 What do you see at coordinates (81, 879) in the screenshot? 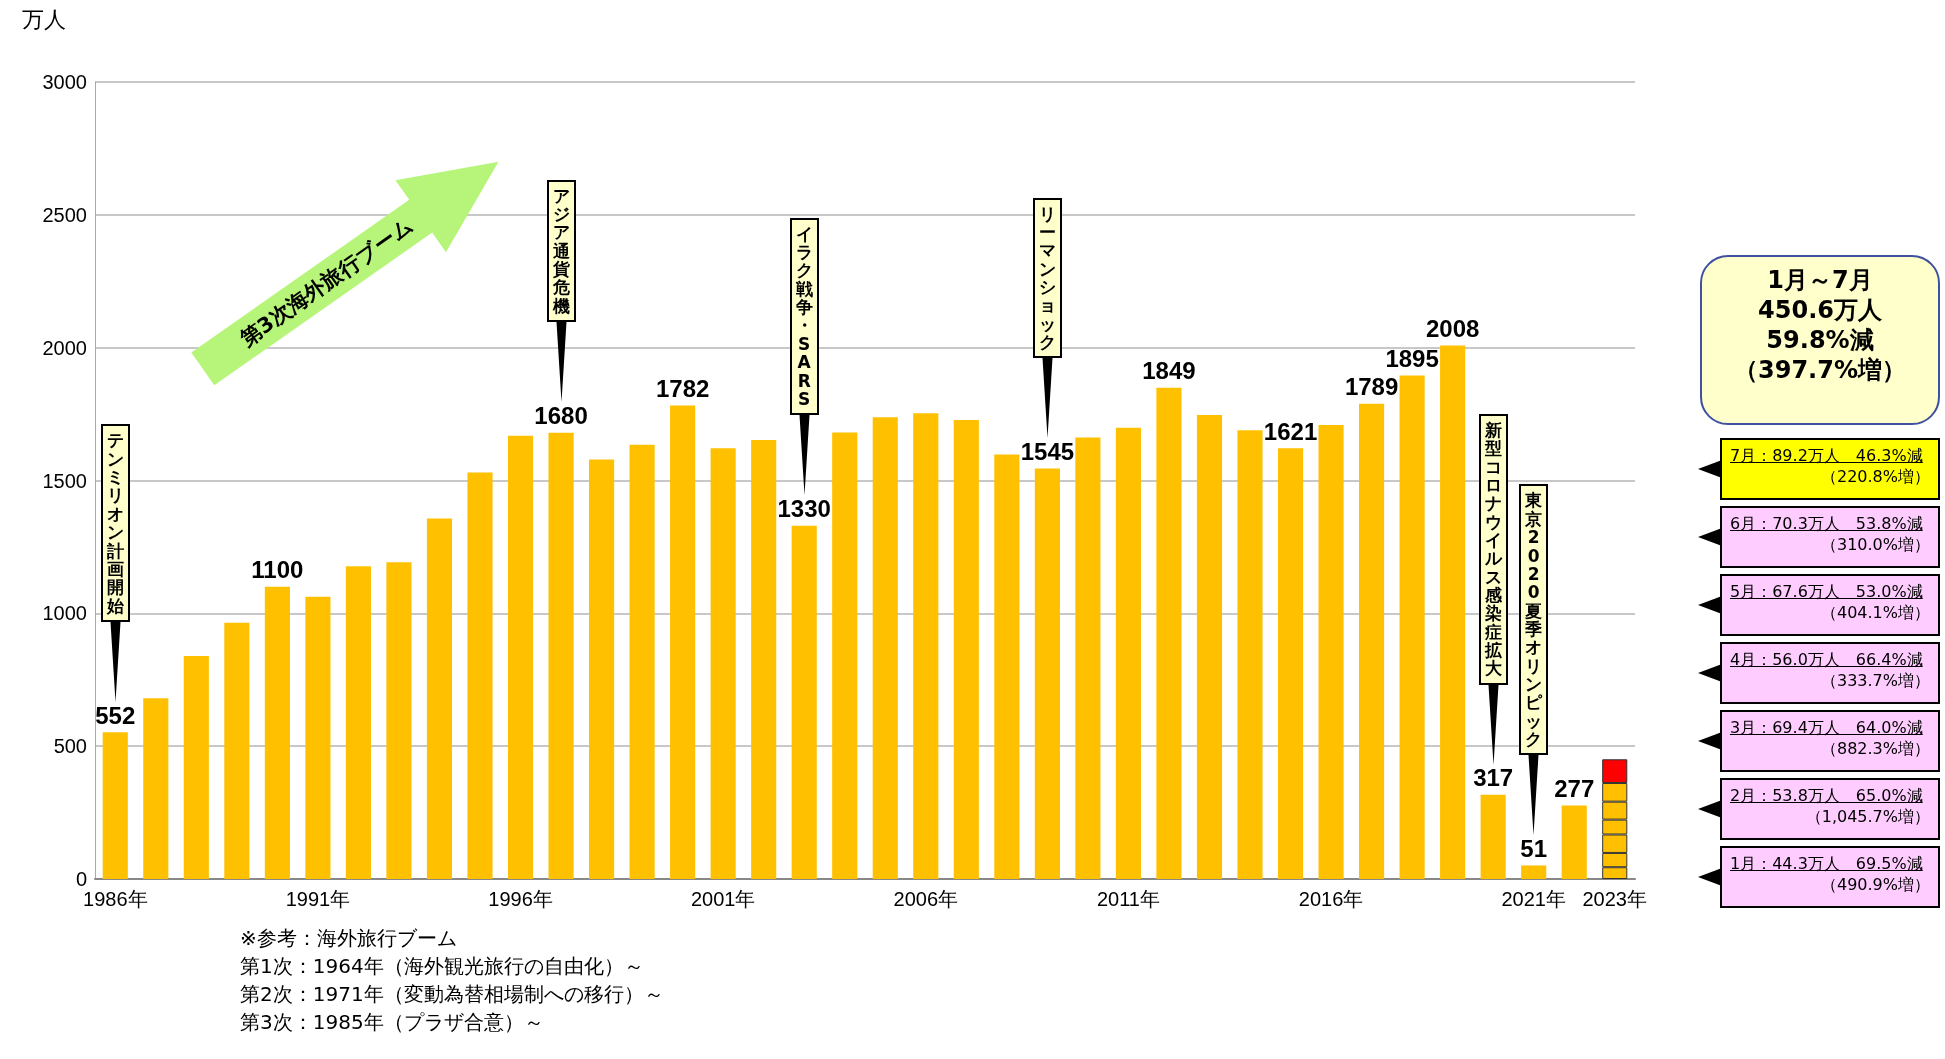
I see `y-tick-label: 0` at bounding box center [81, 879].